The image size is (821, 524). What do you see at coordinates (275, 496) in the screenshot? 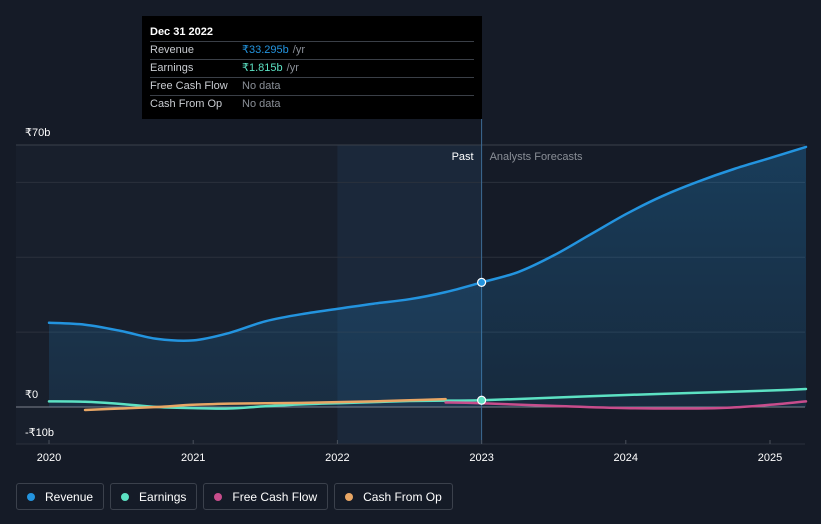
I see `legend-label: Free Cash Flow` at bounding box center [275, 496].